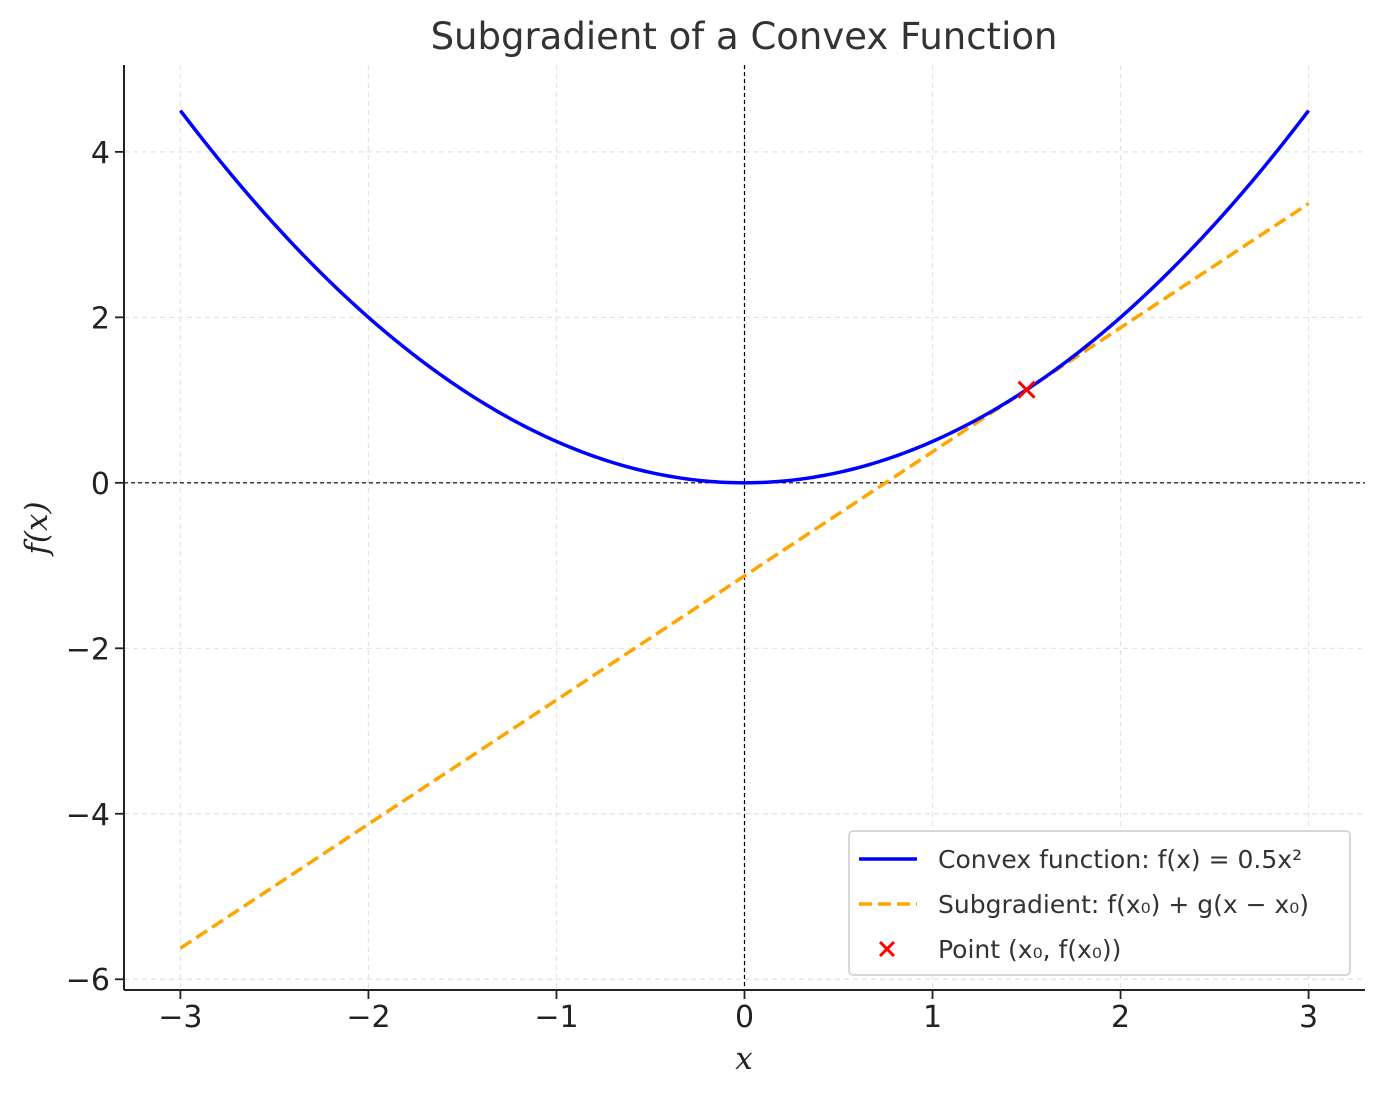  I want to click on legend-entry-convex: Convex function: f(x) = 0.5x², so click(1120, 859).